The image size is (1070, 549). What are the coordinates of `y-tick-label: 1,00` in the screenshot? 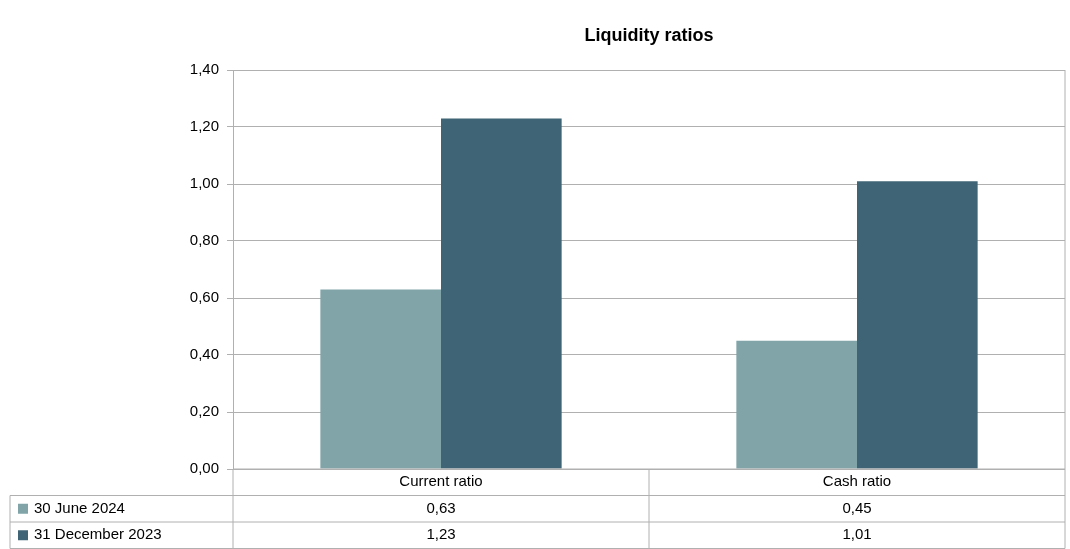 It's located at (204, 183).